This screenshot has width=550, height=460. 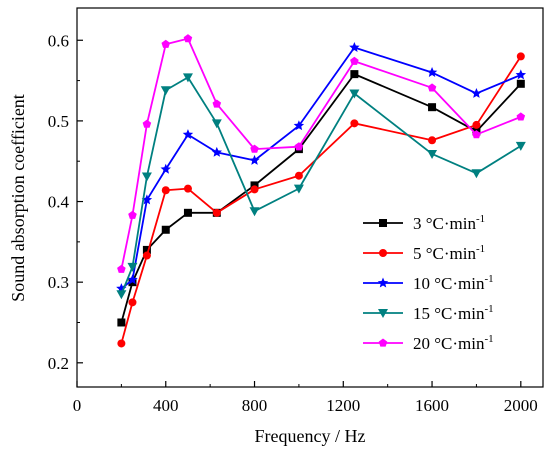 What do you see at coordinates (449, 343) in the screenshot?
I see `legend-label-text: 20 °C·min` at bounding box center [449, 343].